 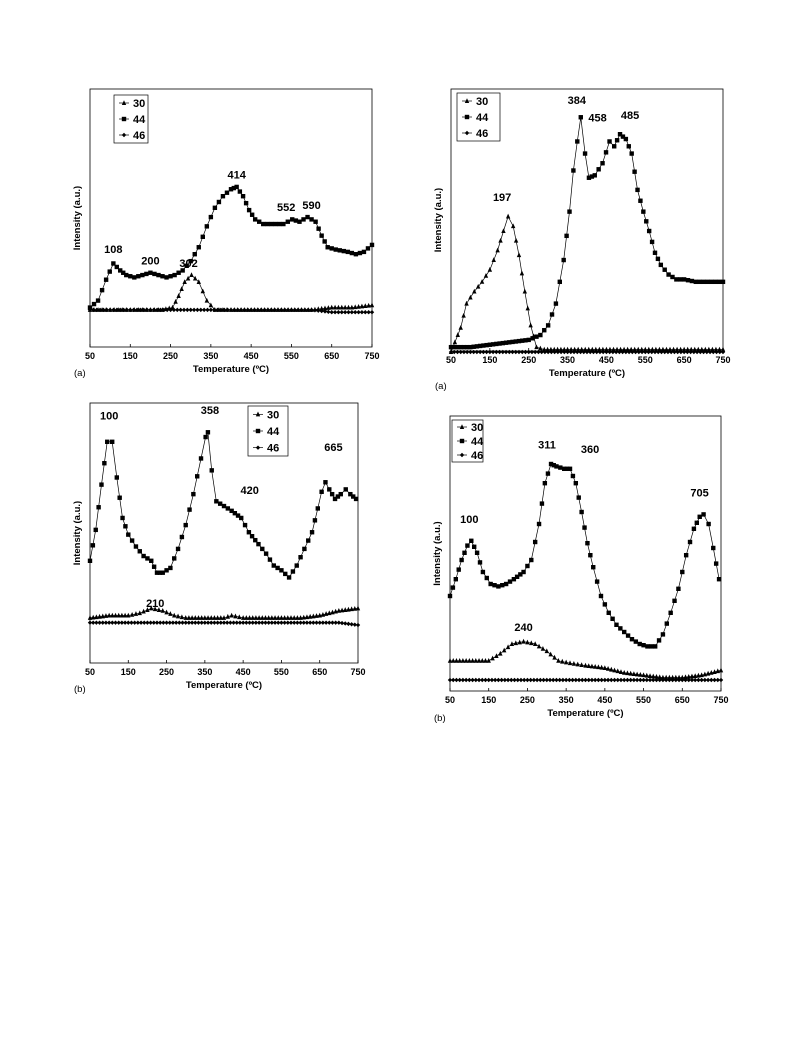 What do you see at coordinates (204, 672) in the screenshot?
I see `x-tick-label: 350` at bounding box center [204, 672].